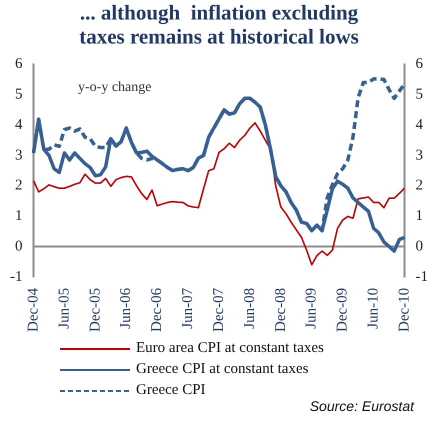  What do you see at coordinates (33, 309) in the screenshot?
I see `x-tick-label: Dec-04` at bounding box center [33, 309].